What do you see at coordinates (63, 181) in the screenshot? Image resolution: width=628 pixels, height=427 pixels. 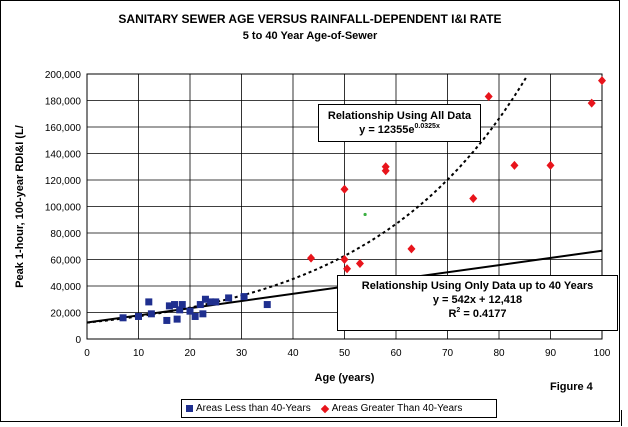 I see `y-tick-label: 120,000` at bounding box center [63, 181].